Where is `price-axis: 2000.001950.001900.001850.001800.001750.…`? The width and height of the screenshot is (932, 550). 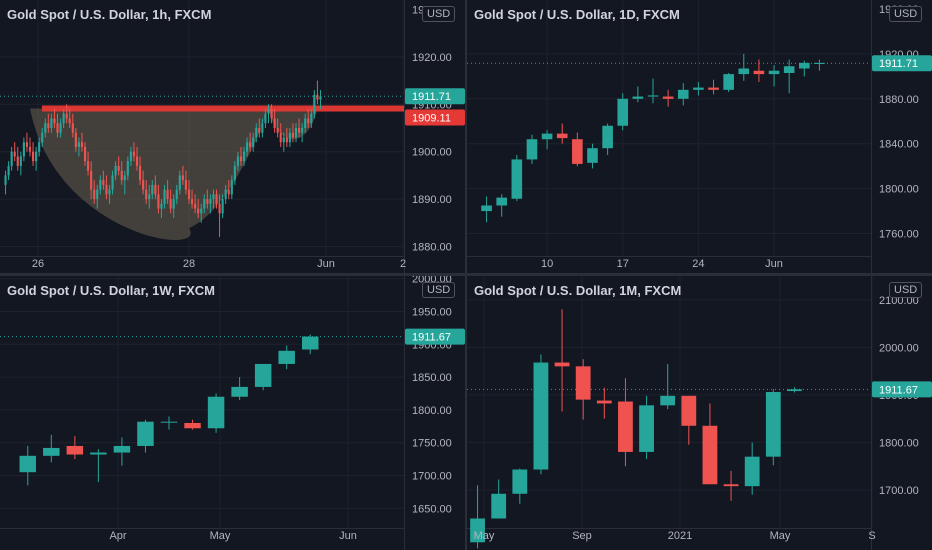
price-axis: 2000.001950.001900.001850.001800.001750.… is located at coordinates (432, 395).